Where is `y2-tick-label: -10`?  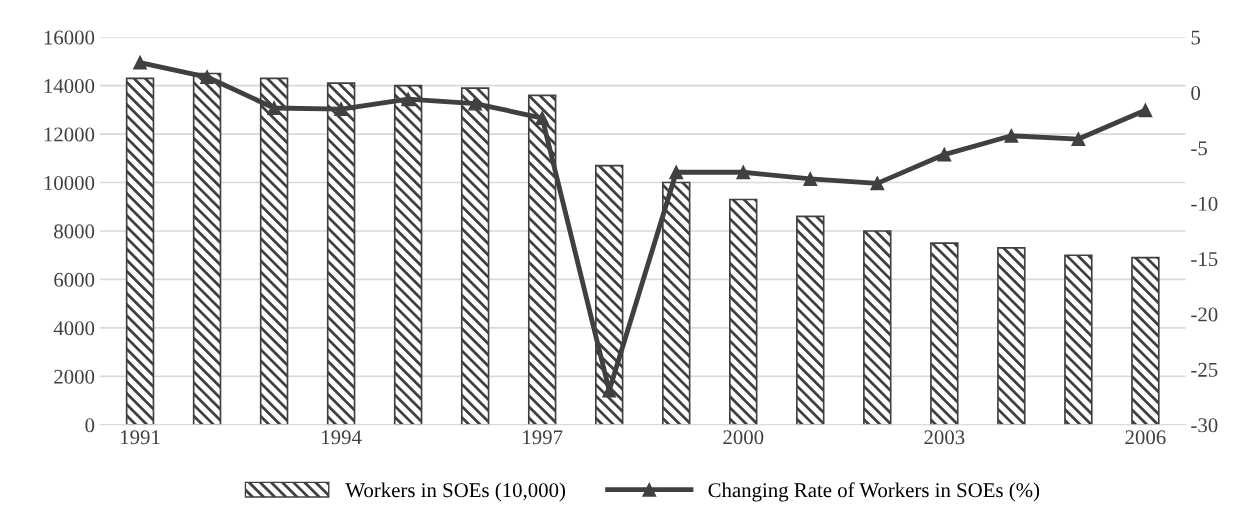
y2-tick-label: -10 is located at coordinates (1204, 203).